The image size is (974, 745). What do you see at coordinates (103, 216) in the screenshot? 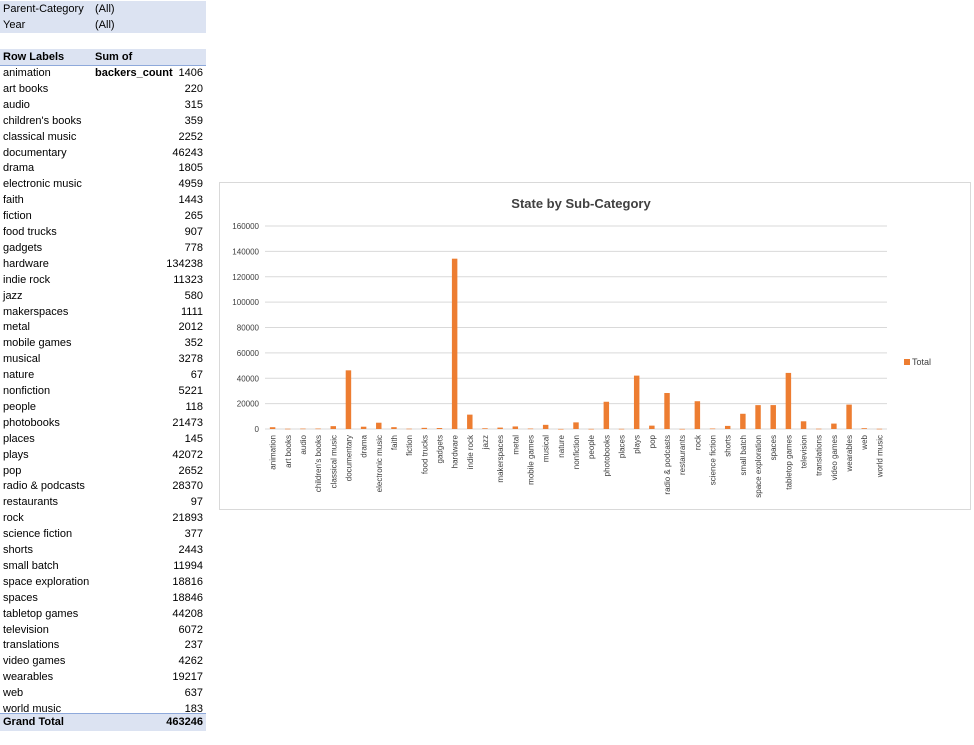
I see `table-row: fiction 265` at bounding box center [103, 216].